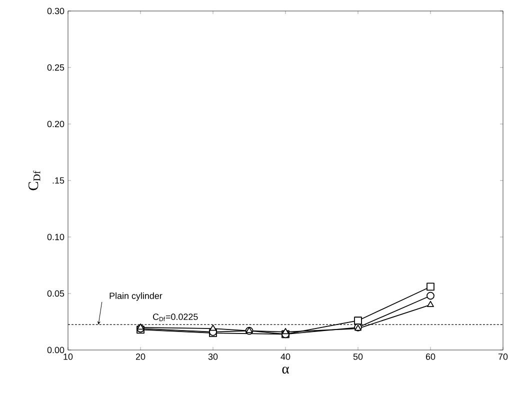 This screenshot has width=524, height=408. I want to click on y-tick-label: 0.20, so click(55, 124).